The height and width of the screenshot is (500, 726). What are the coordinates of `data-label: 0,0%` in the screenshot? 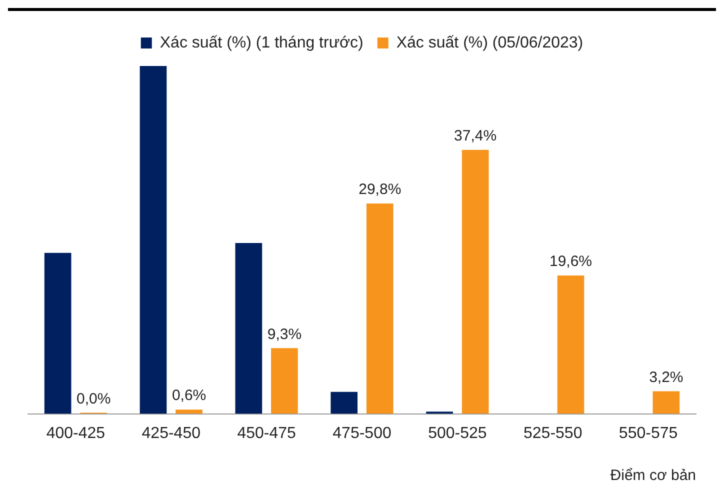 It's located at (93, 399).